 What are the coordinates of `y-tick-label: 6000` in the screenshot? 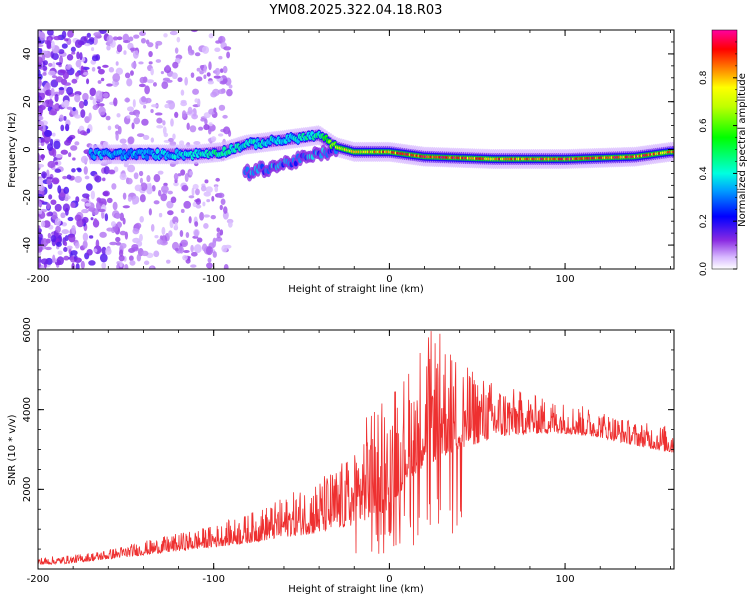 It's located at (27, 329).